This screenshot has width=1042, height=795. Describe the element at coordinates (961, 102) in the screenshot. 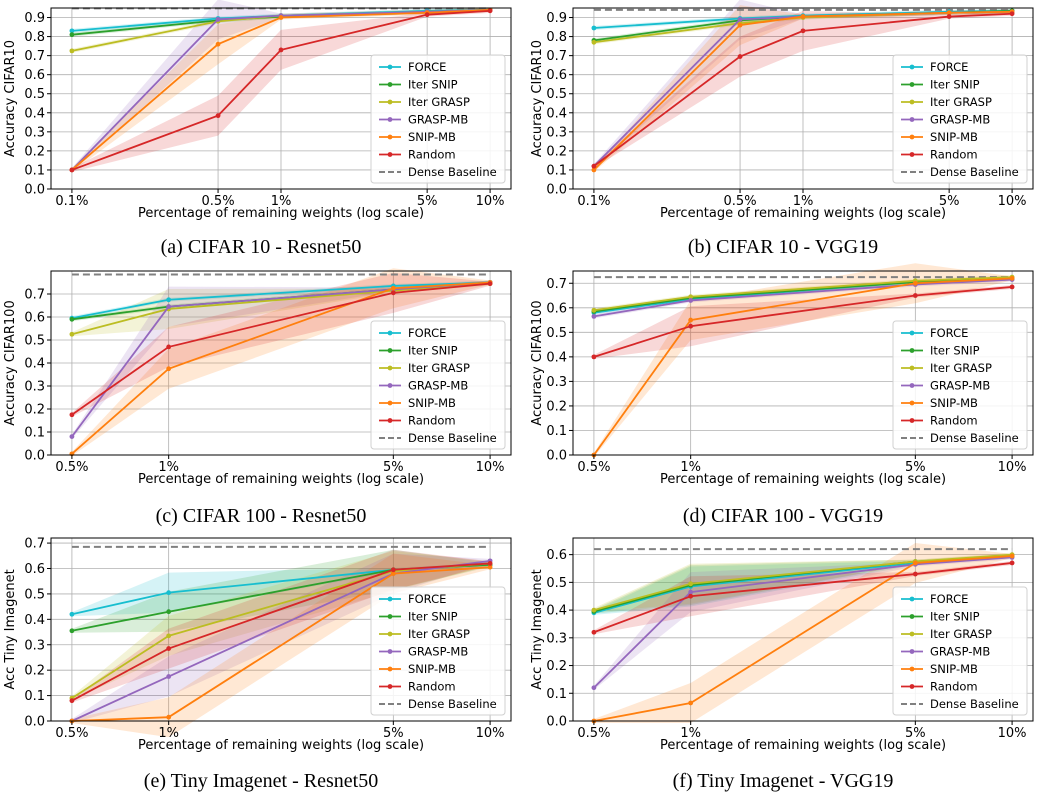

I see `legend-label: Iter GRASP` at that location.